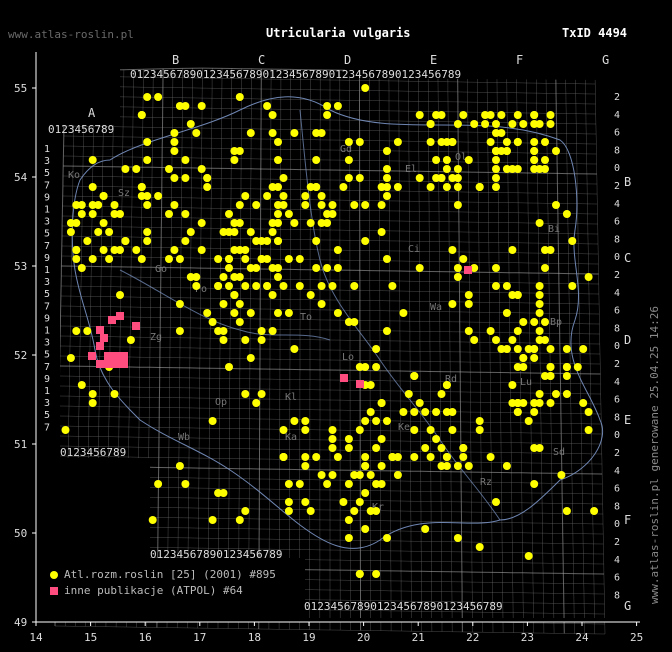  I want to click on region-label: Wa, so click(436, 307).